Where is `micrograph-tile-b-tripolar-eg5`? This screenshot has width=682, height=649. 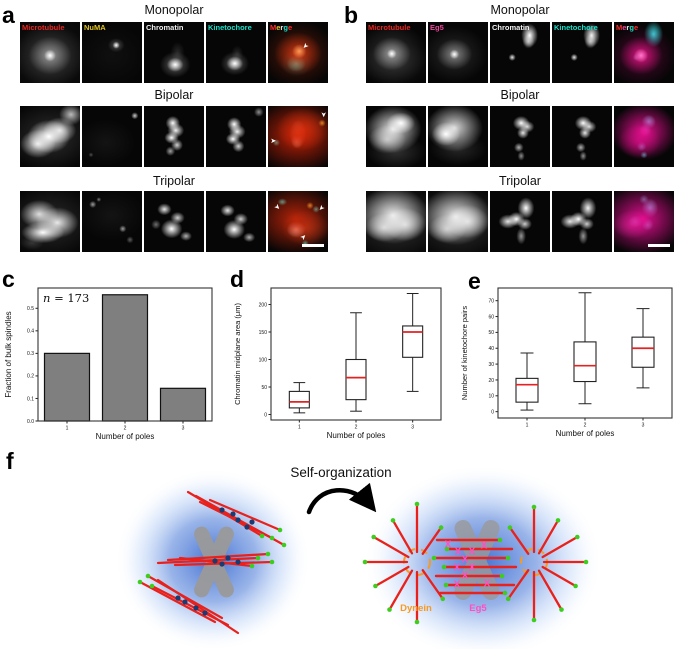 micrograph-tile-b-tripolar-eg5 is located at coordinates (458, 221).